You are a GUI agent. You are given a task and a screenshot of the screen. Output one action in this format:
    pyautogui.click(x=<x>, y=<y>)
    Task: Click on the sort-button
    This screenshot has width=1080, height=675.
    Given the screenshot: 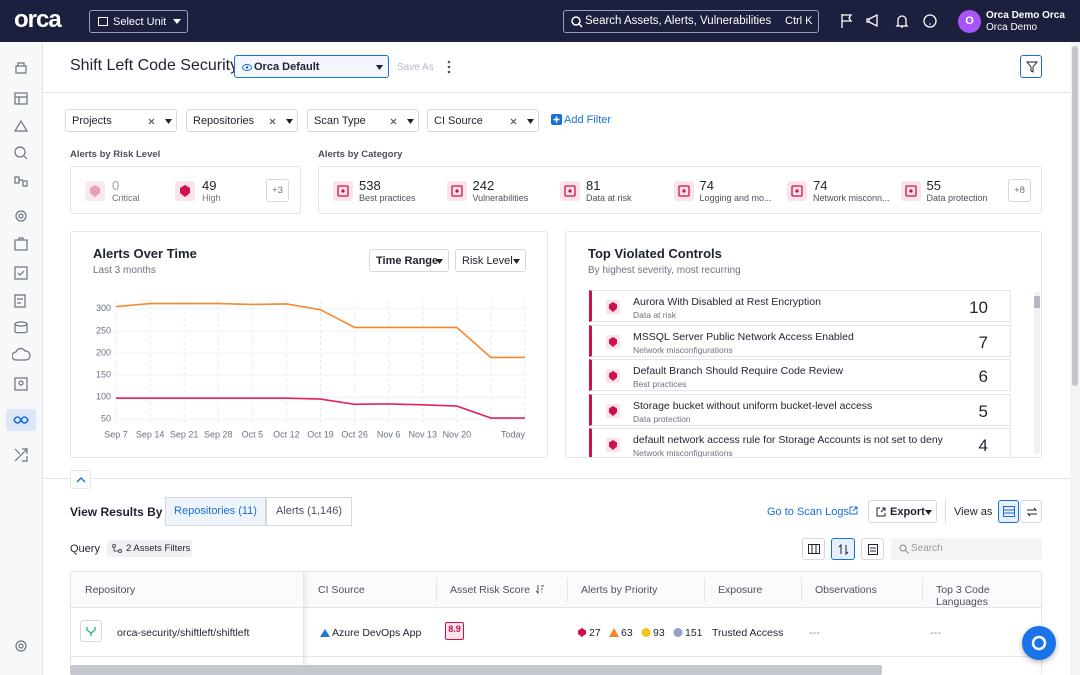 What is the action you would take?
    pyautogui.click(x=843, y=549)
    